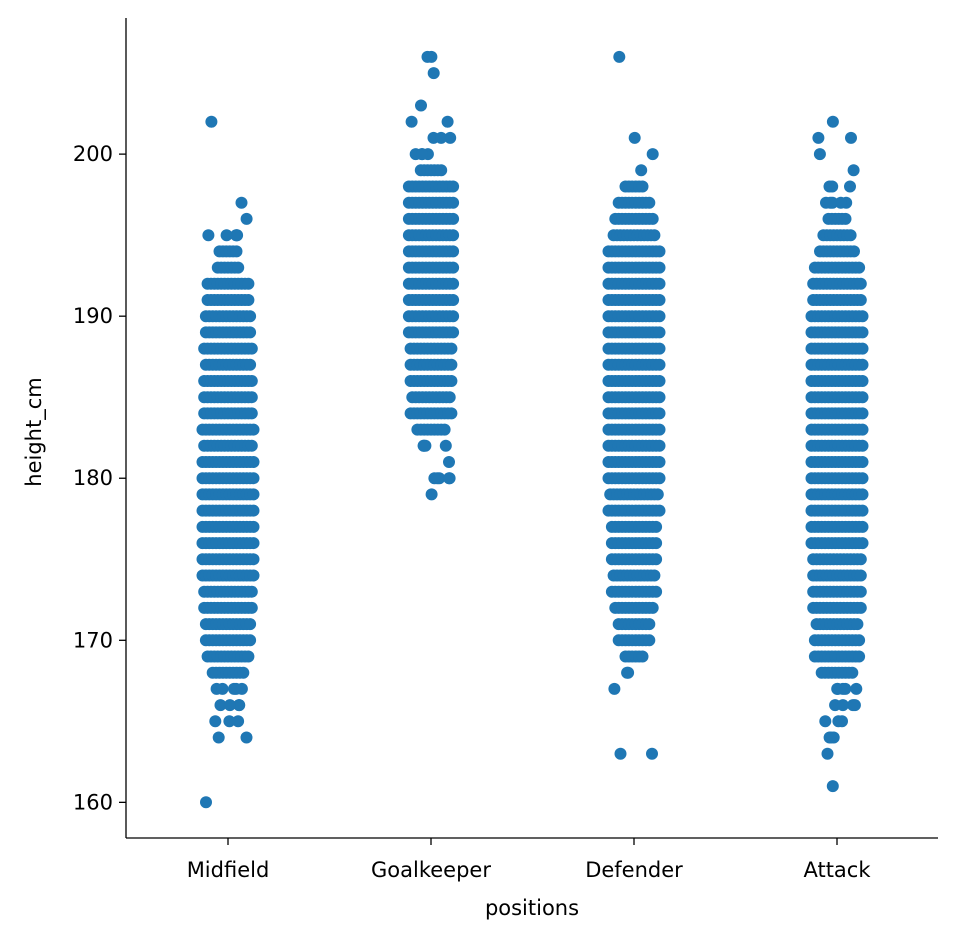  What do you see at coordinates (837, 870) in the screenshot?
I see `x-tick-label: Attack` at bounding box center [837, 870].